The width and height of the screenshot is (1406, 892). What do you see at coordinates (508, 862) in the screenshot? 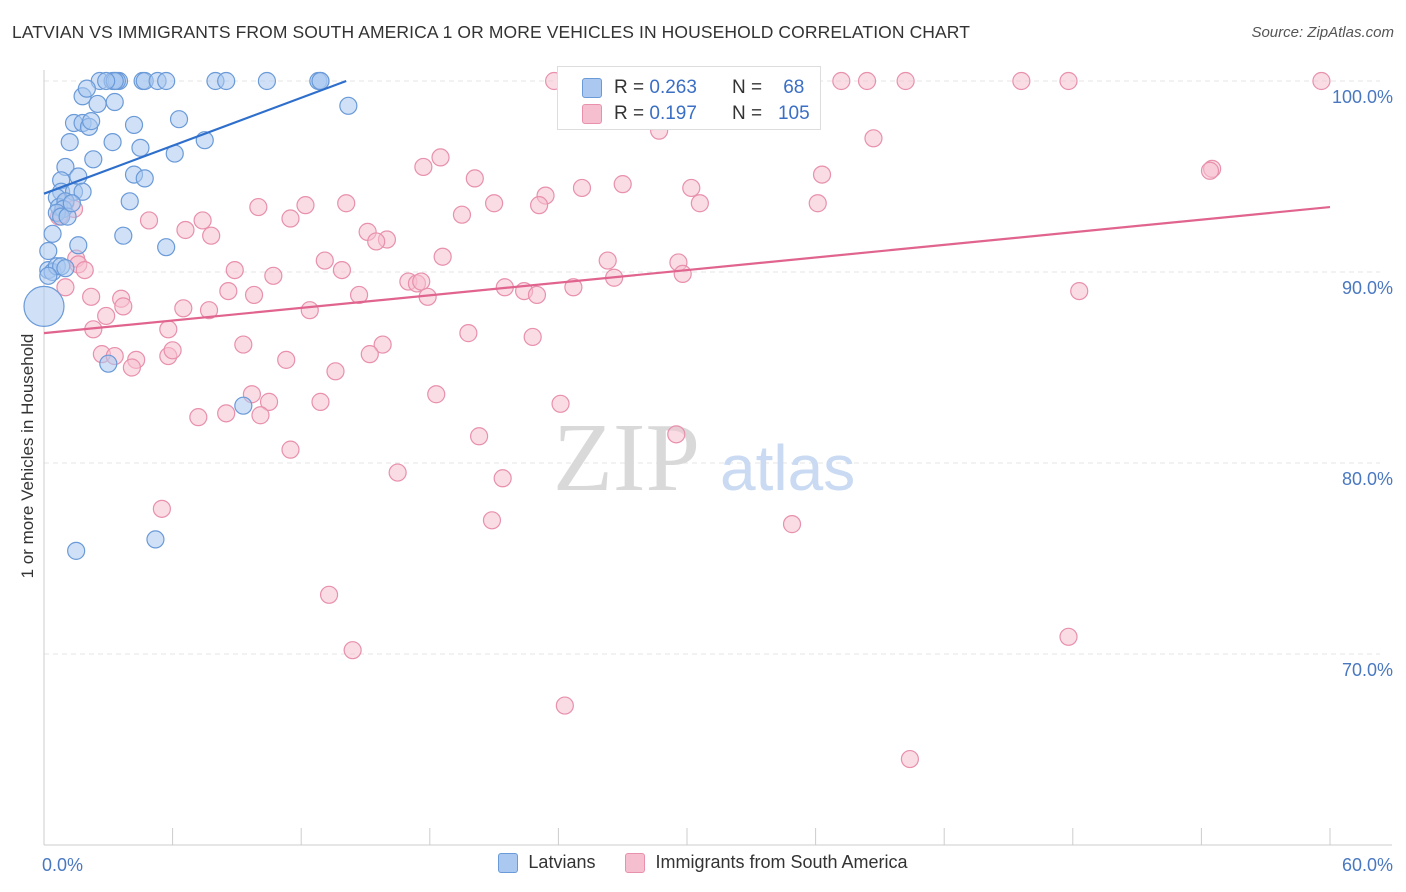
I see `legend-swatch-latvians` at bounding box center [508, 862].